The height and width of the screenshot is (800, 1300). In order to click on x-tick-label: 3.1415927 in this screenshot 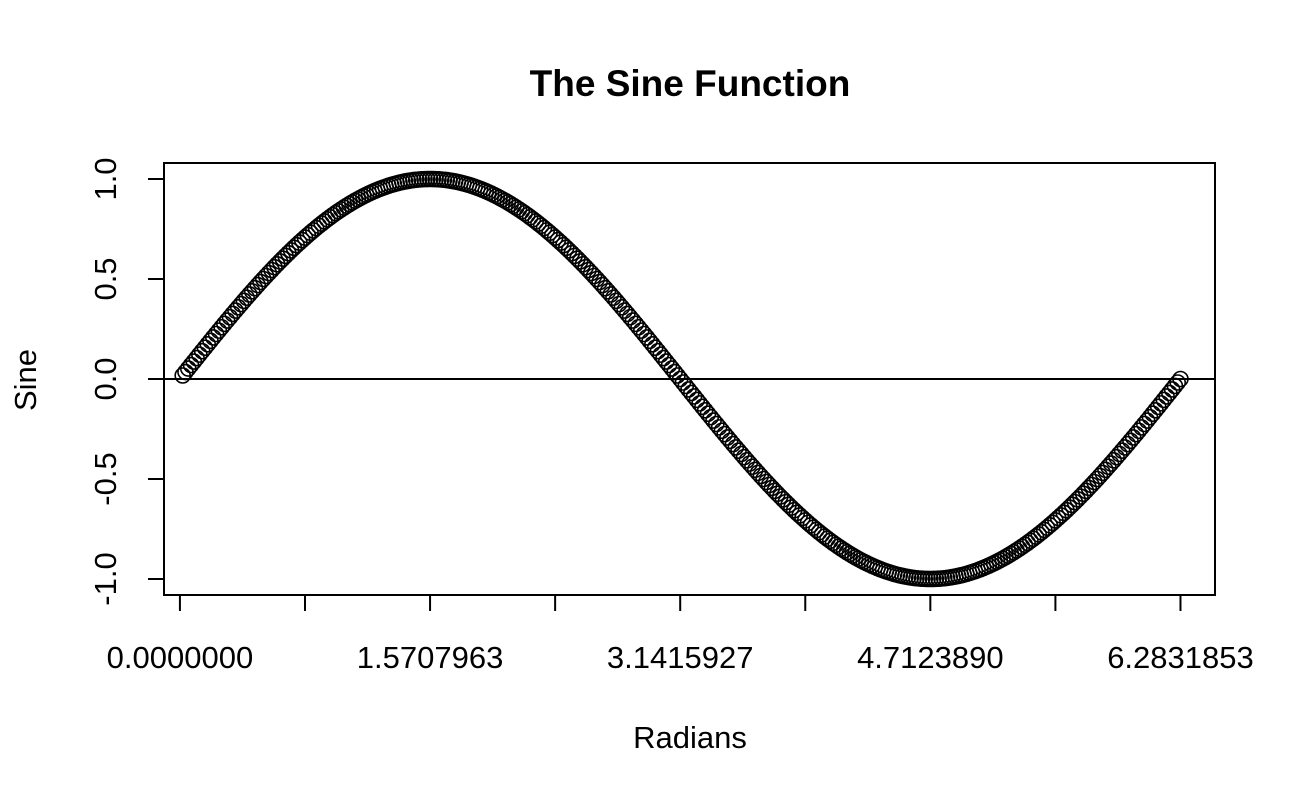, I will do `click(680, 657)`.